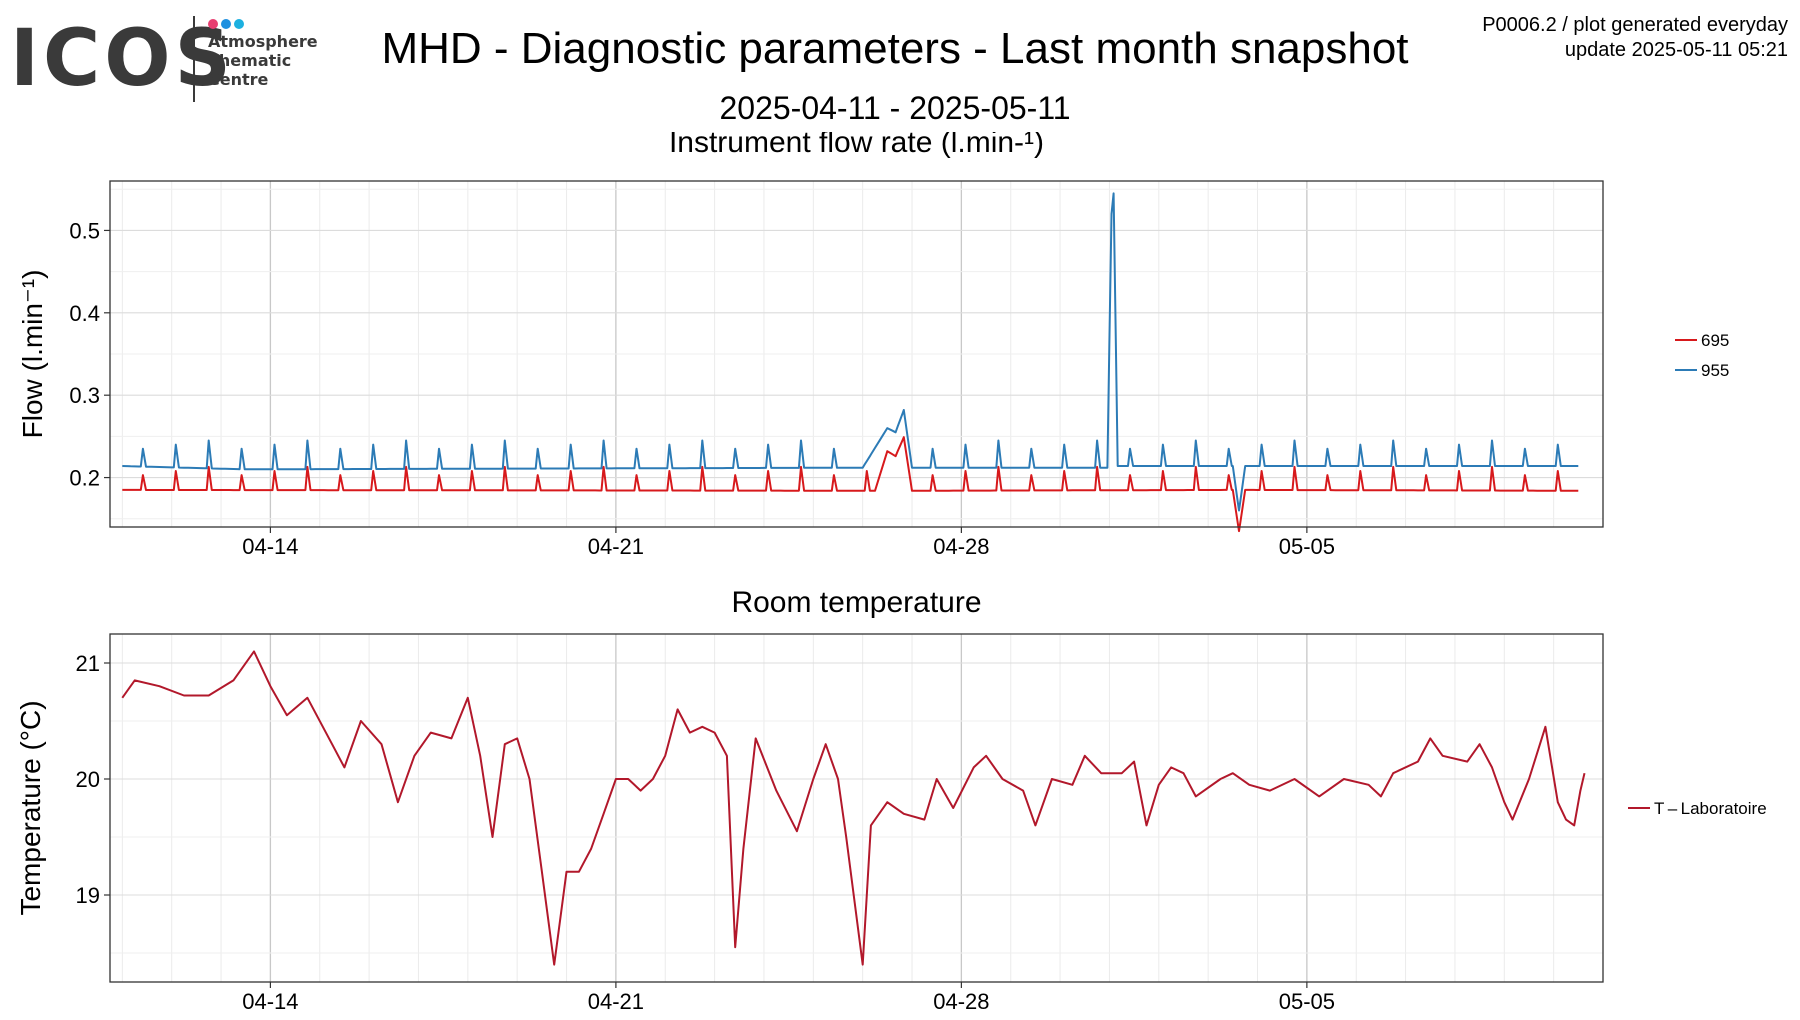  I want to click on logo-line: Thematic, so click(250, 60).